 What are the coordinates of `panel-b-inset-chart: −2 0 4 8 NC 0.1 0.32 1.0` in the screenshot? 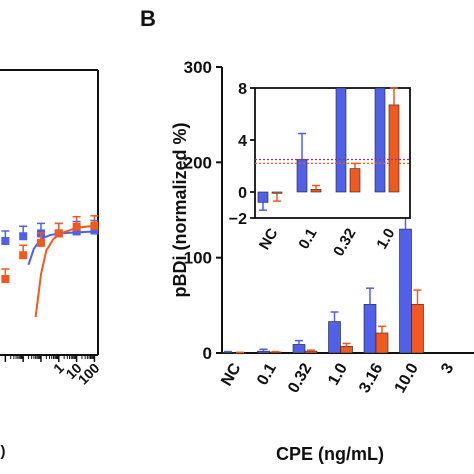 It's located at (320, 170).